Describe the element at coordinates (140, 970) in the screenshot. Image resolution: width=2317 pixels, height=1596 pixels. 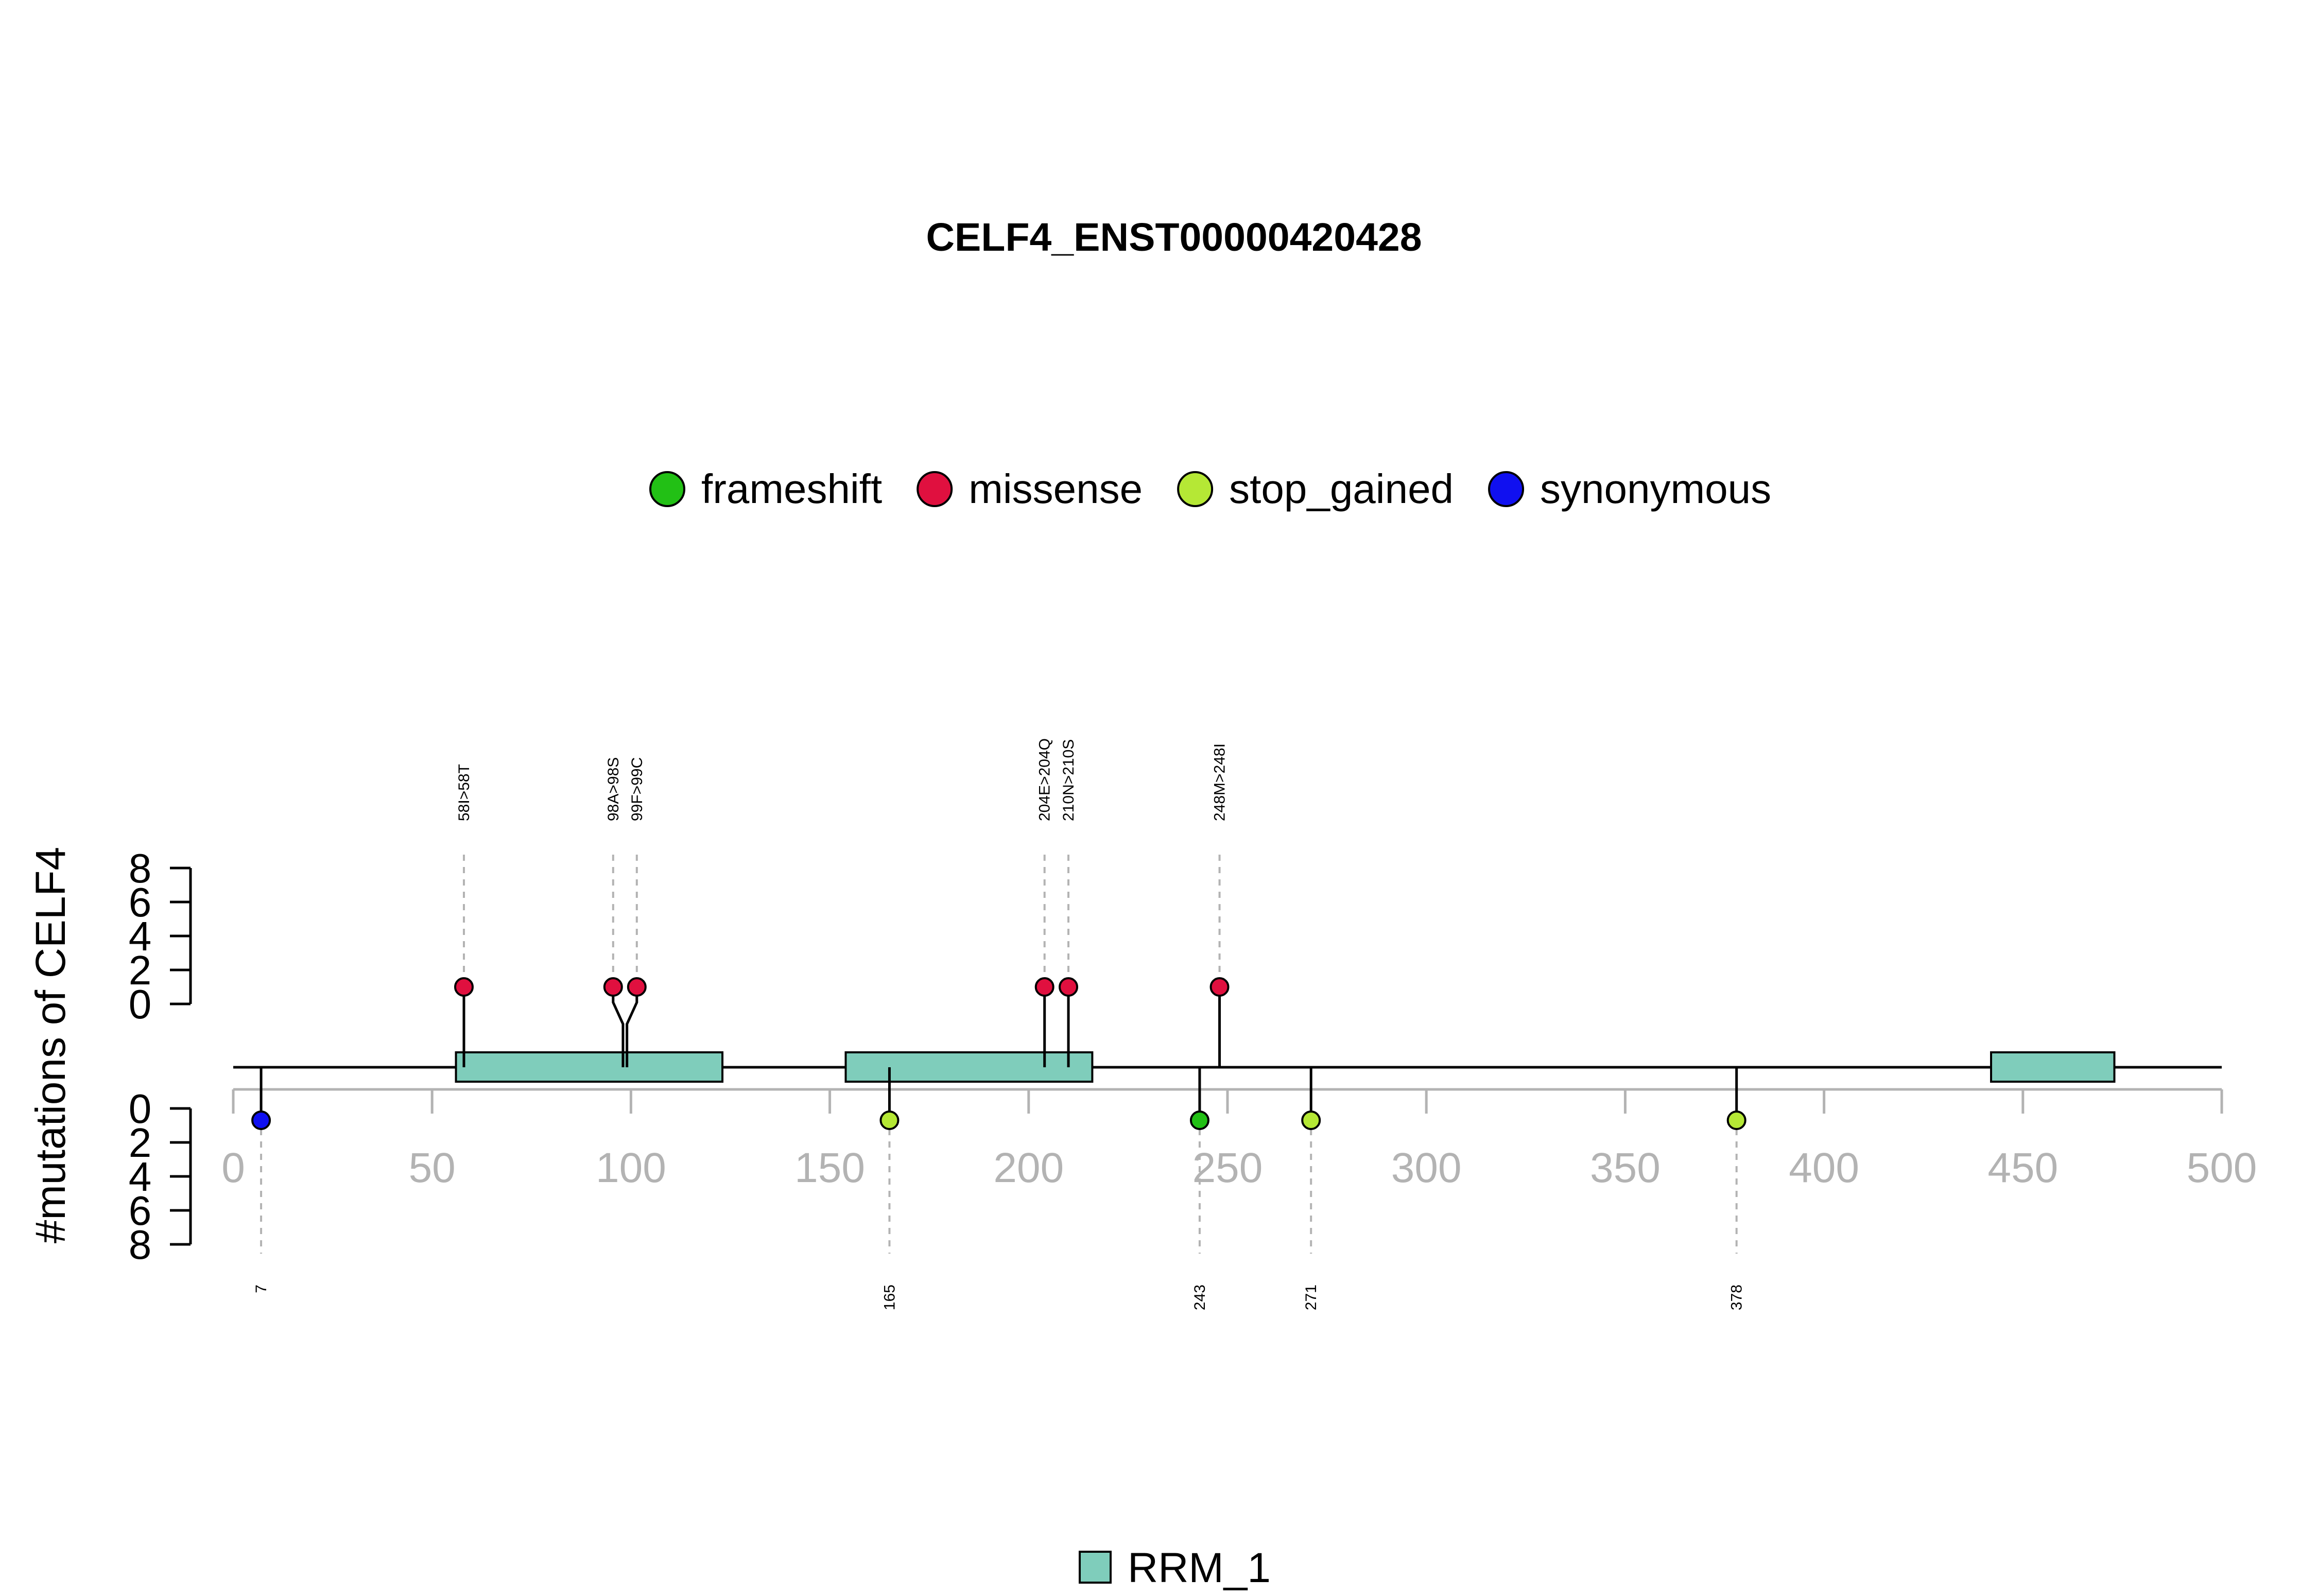
I see `top-y-tick-label: 2` at that location.